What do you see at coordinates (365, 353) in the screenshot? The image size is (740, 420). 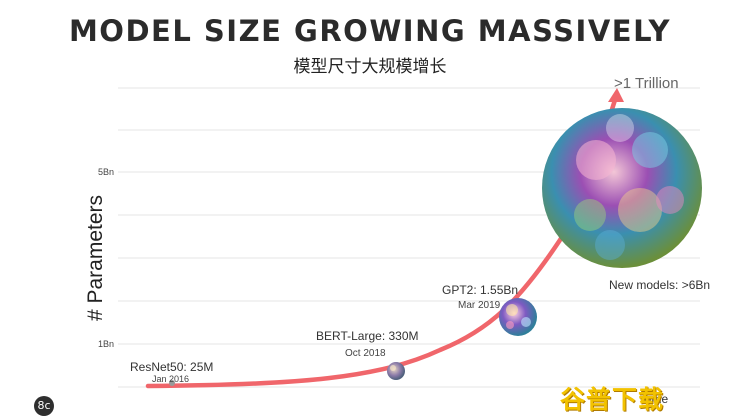 I see `date-label-bert-large: Oct 2018` at bounding box center [365, 353].